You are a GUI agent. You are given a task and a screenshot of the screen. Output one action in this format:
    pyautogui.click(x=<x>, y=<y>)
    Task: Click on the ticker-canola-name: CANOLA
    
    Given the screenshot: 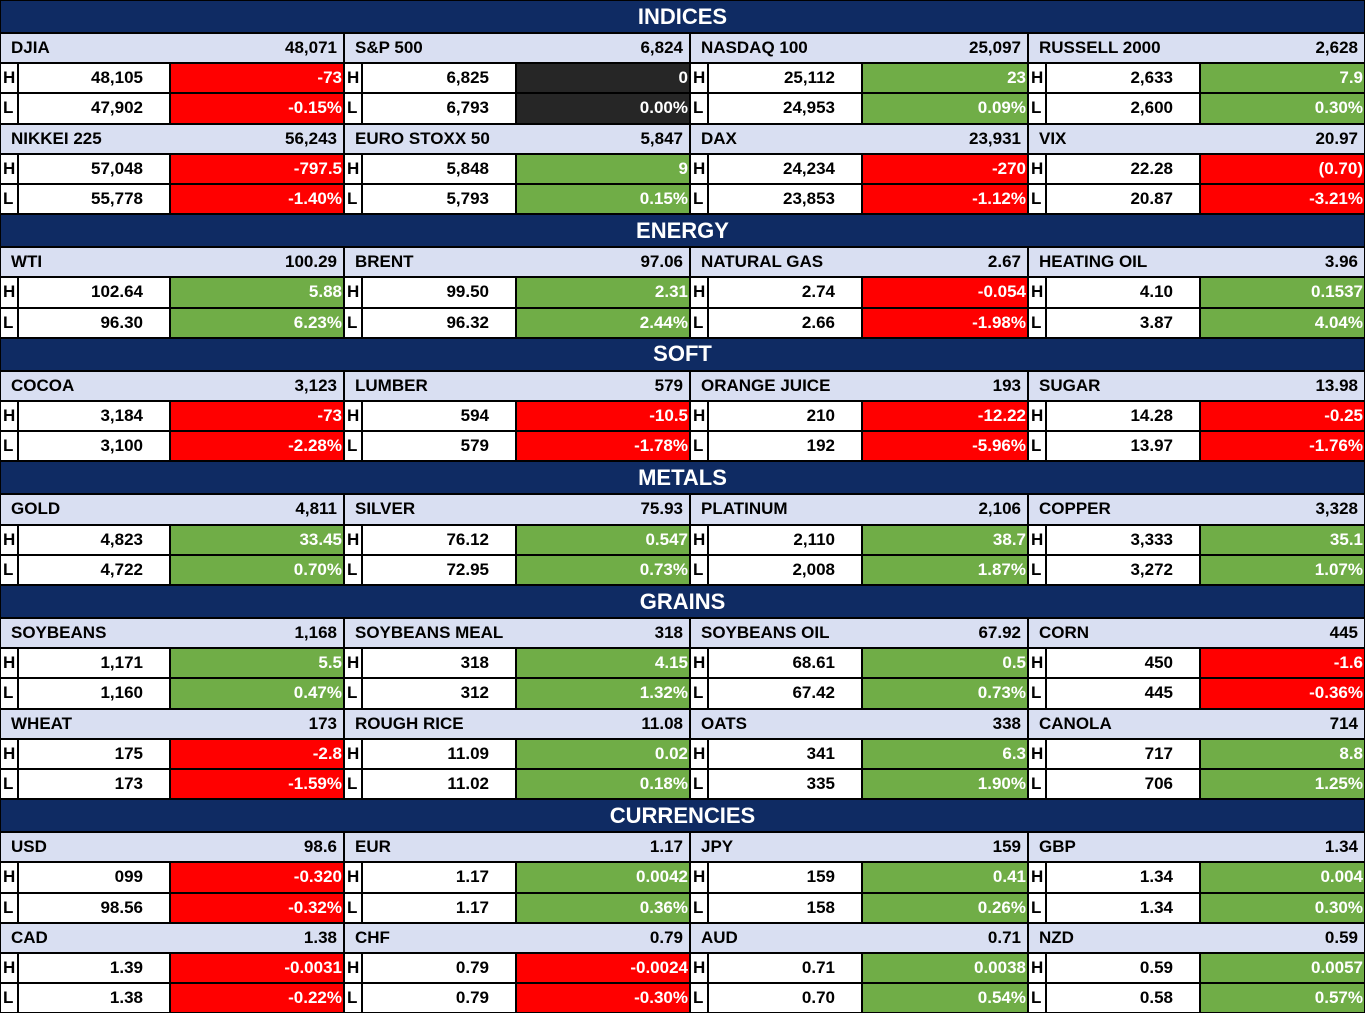 What is the action you would take?
    pyautogui.click(x=1075, y=723)
    